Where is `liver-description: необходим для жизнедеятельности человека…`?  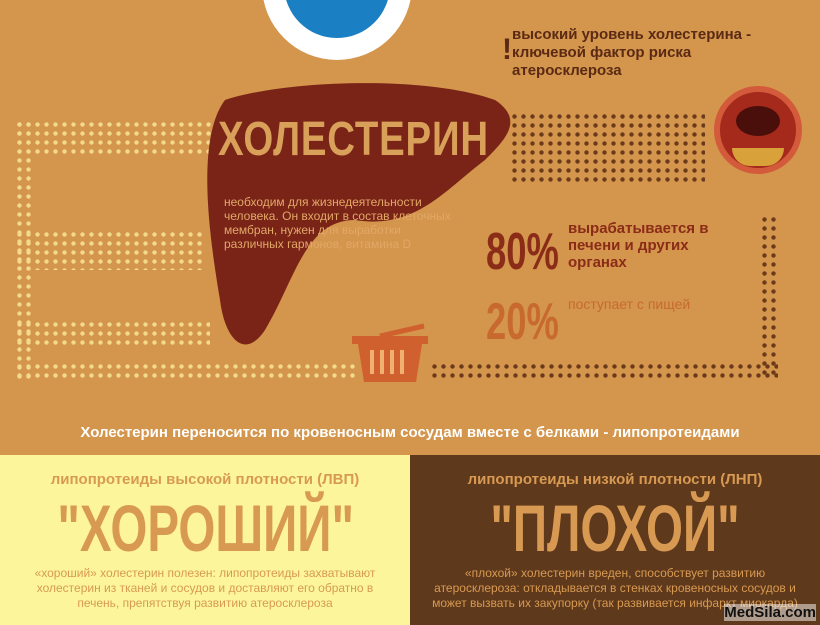
liver-description: необходим для жизнедеятельности человека… is located at coordinates (337, 223).